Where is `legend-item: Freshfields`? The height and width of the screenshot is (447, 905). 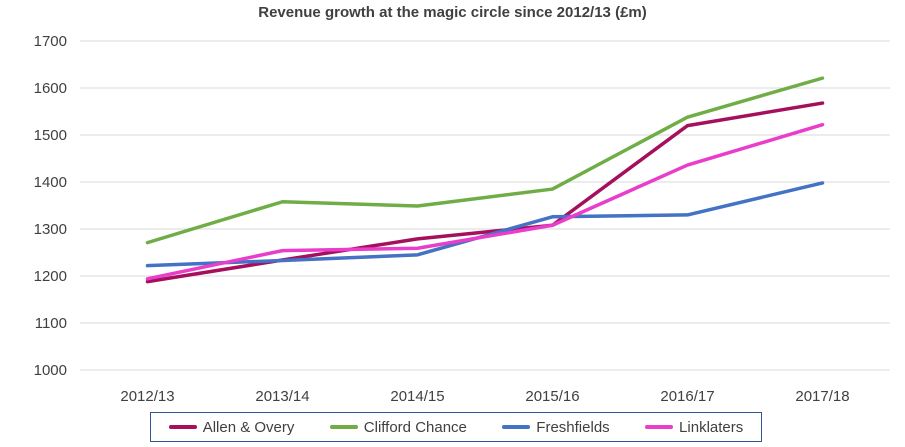
legend-item: Freshfields is located at coordinates (556, 427).